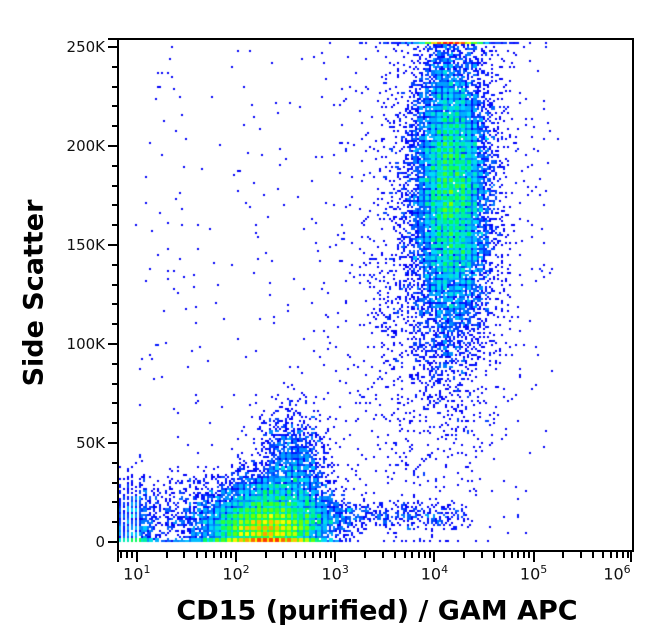 The width and height of the screenshot is (653, 641). What do you see at coordinates (377, 611) in the screenshot?
I see `x-axis-title: CD15 (purified) / GAM APC` at bounding box center [377, 611].